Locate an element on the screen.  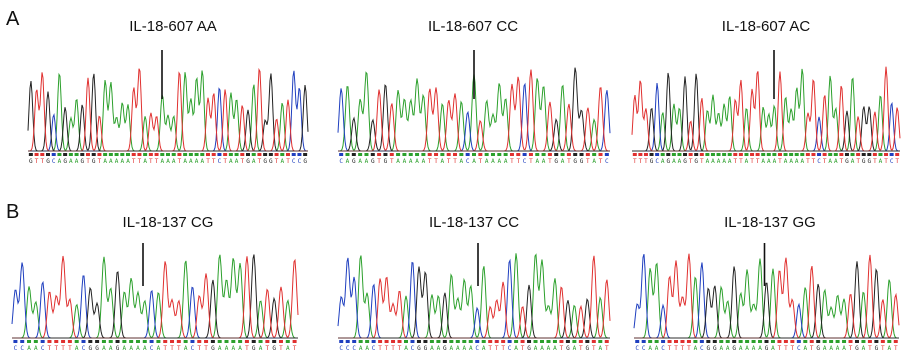
trace-title-il18-137-cg: IL-18-137 CG is located at coordinates (168, 222).